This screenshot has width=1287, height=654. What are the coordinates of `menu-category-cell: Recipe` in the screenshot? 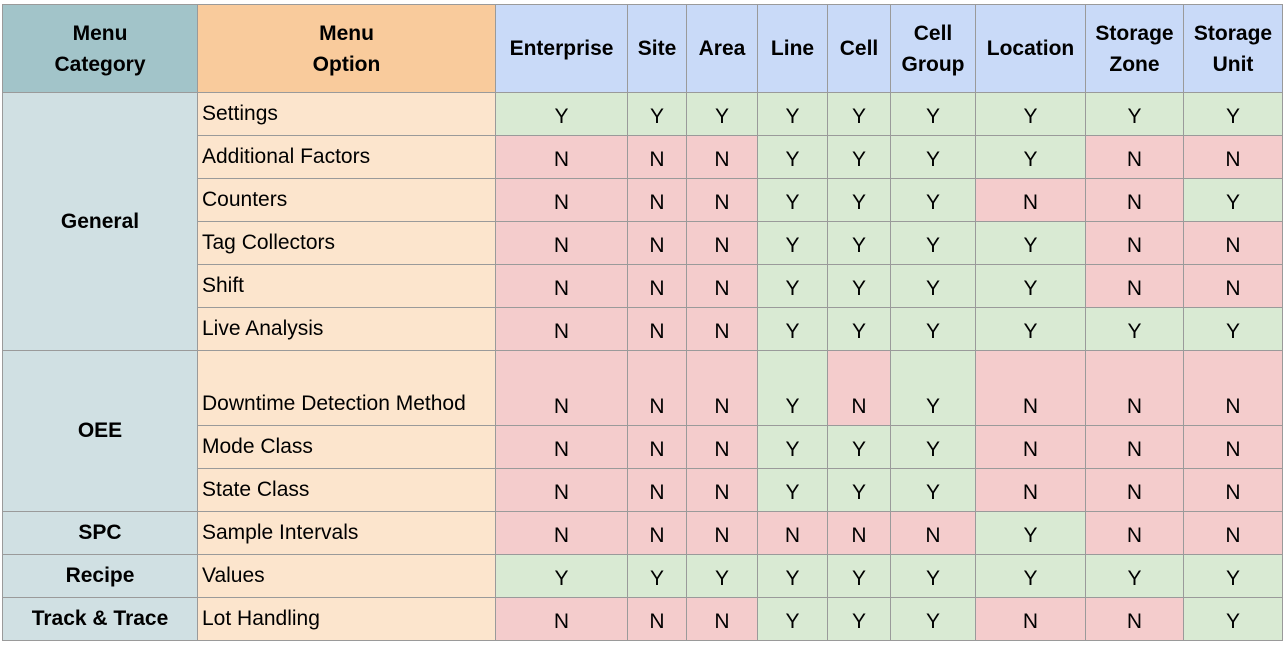 It's located at (100, 576).